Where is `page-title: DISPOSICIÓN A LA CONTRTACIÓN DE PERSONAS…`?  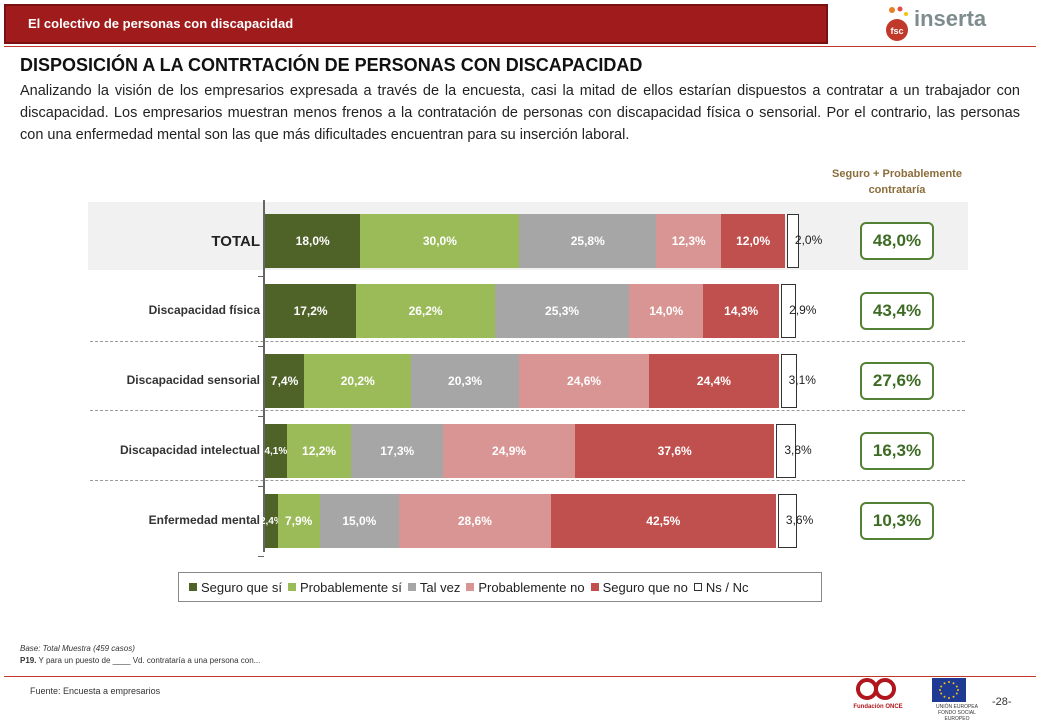 page-title: DISPOSICIÓN A LA CONTRTACIÓN DE PERSONAS… is located at coordinates (331, 65).